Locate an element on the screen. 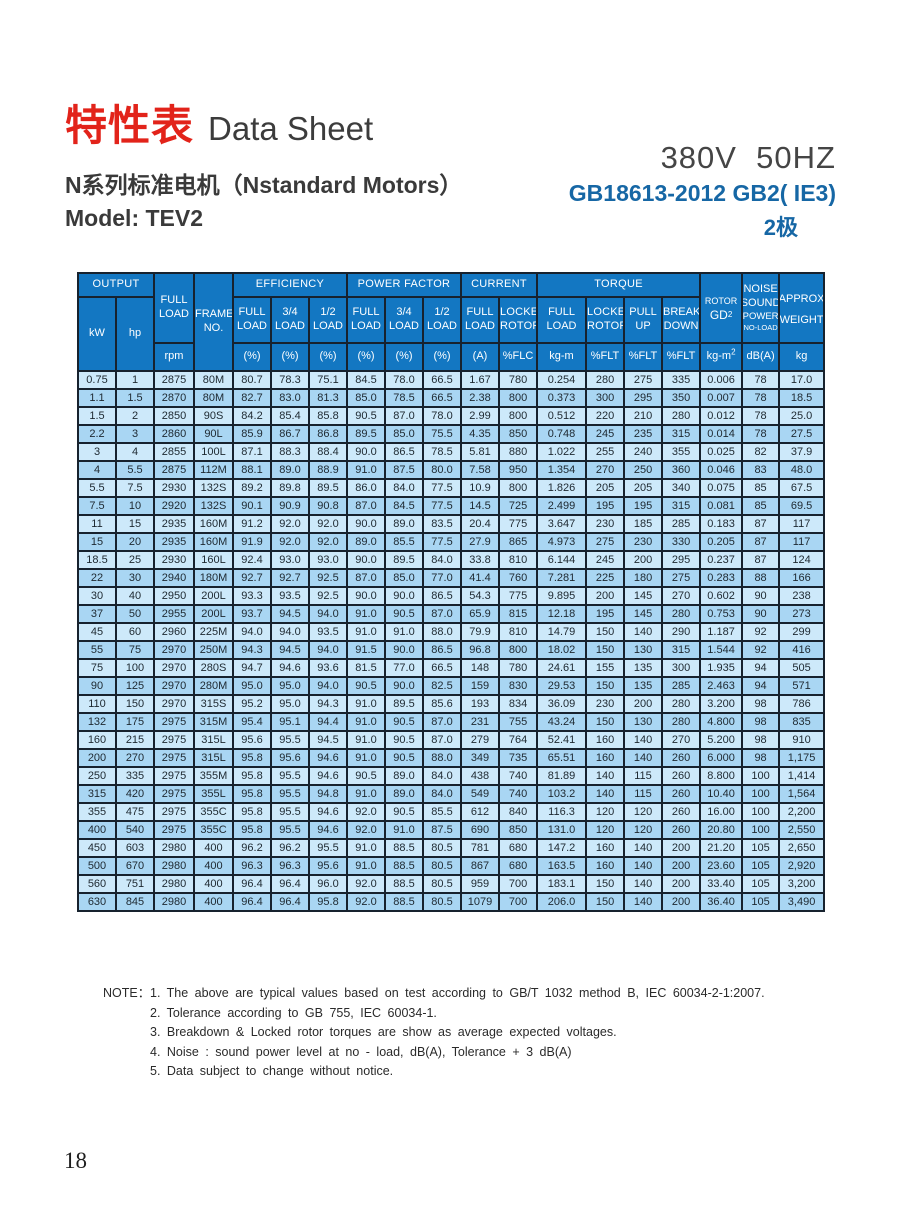 The image size is (900, 1230). cell: 50 is located at coordinates (135, 614).